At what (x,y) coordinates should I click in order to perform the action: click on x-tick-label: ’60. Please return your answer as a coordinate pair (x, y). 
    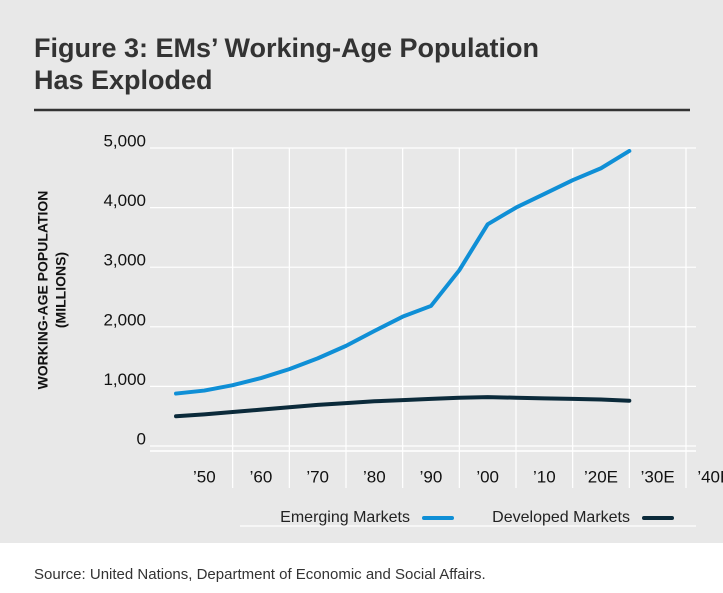
    Looking at the image, I should click on (261, 476).